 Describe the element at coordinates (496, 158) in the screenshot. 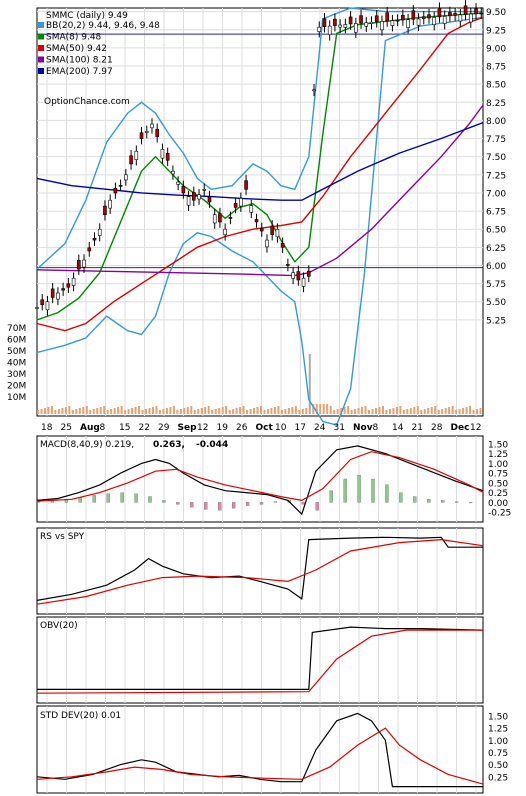

I see `price-y-tick-label: 7.50` at that location.